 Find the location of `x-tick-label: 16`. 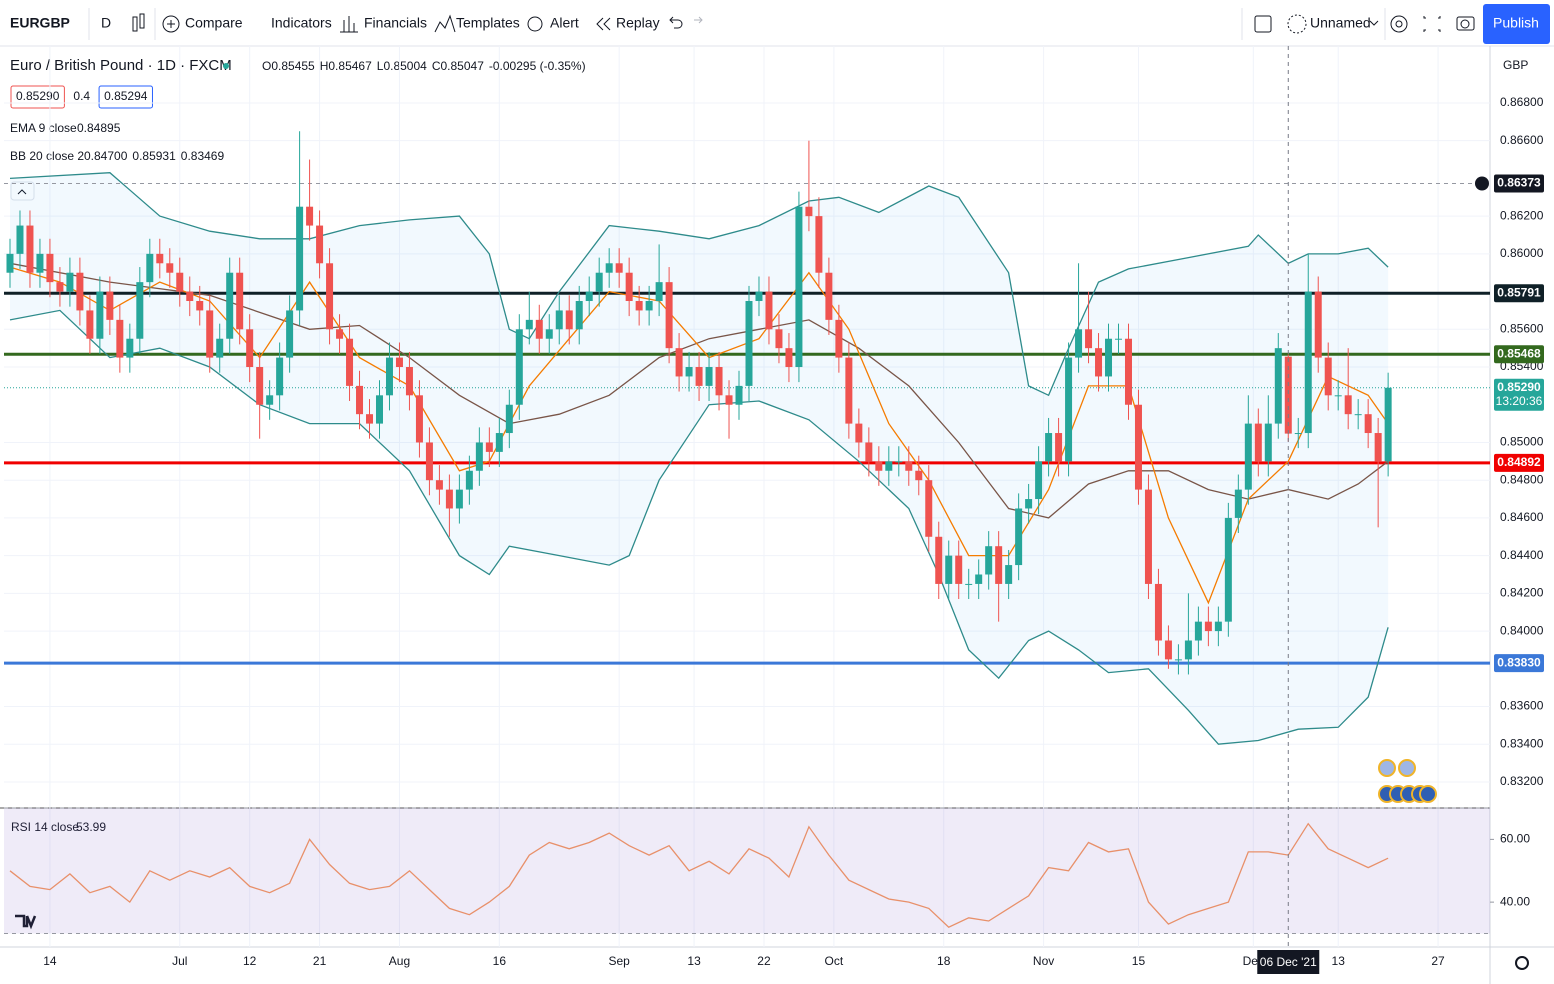

x-tick-label: 16 is located at coordinates (500, 961).